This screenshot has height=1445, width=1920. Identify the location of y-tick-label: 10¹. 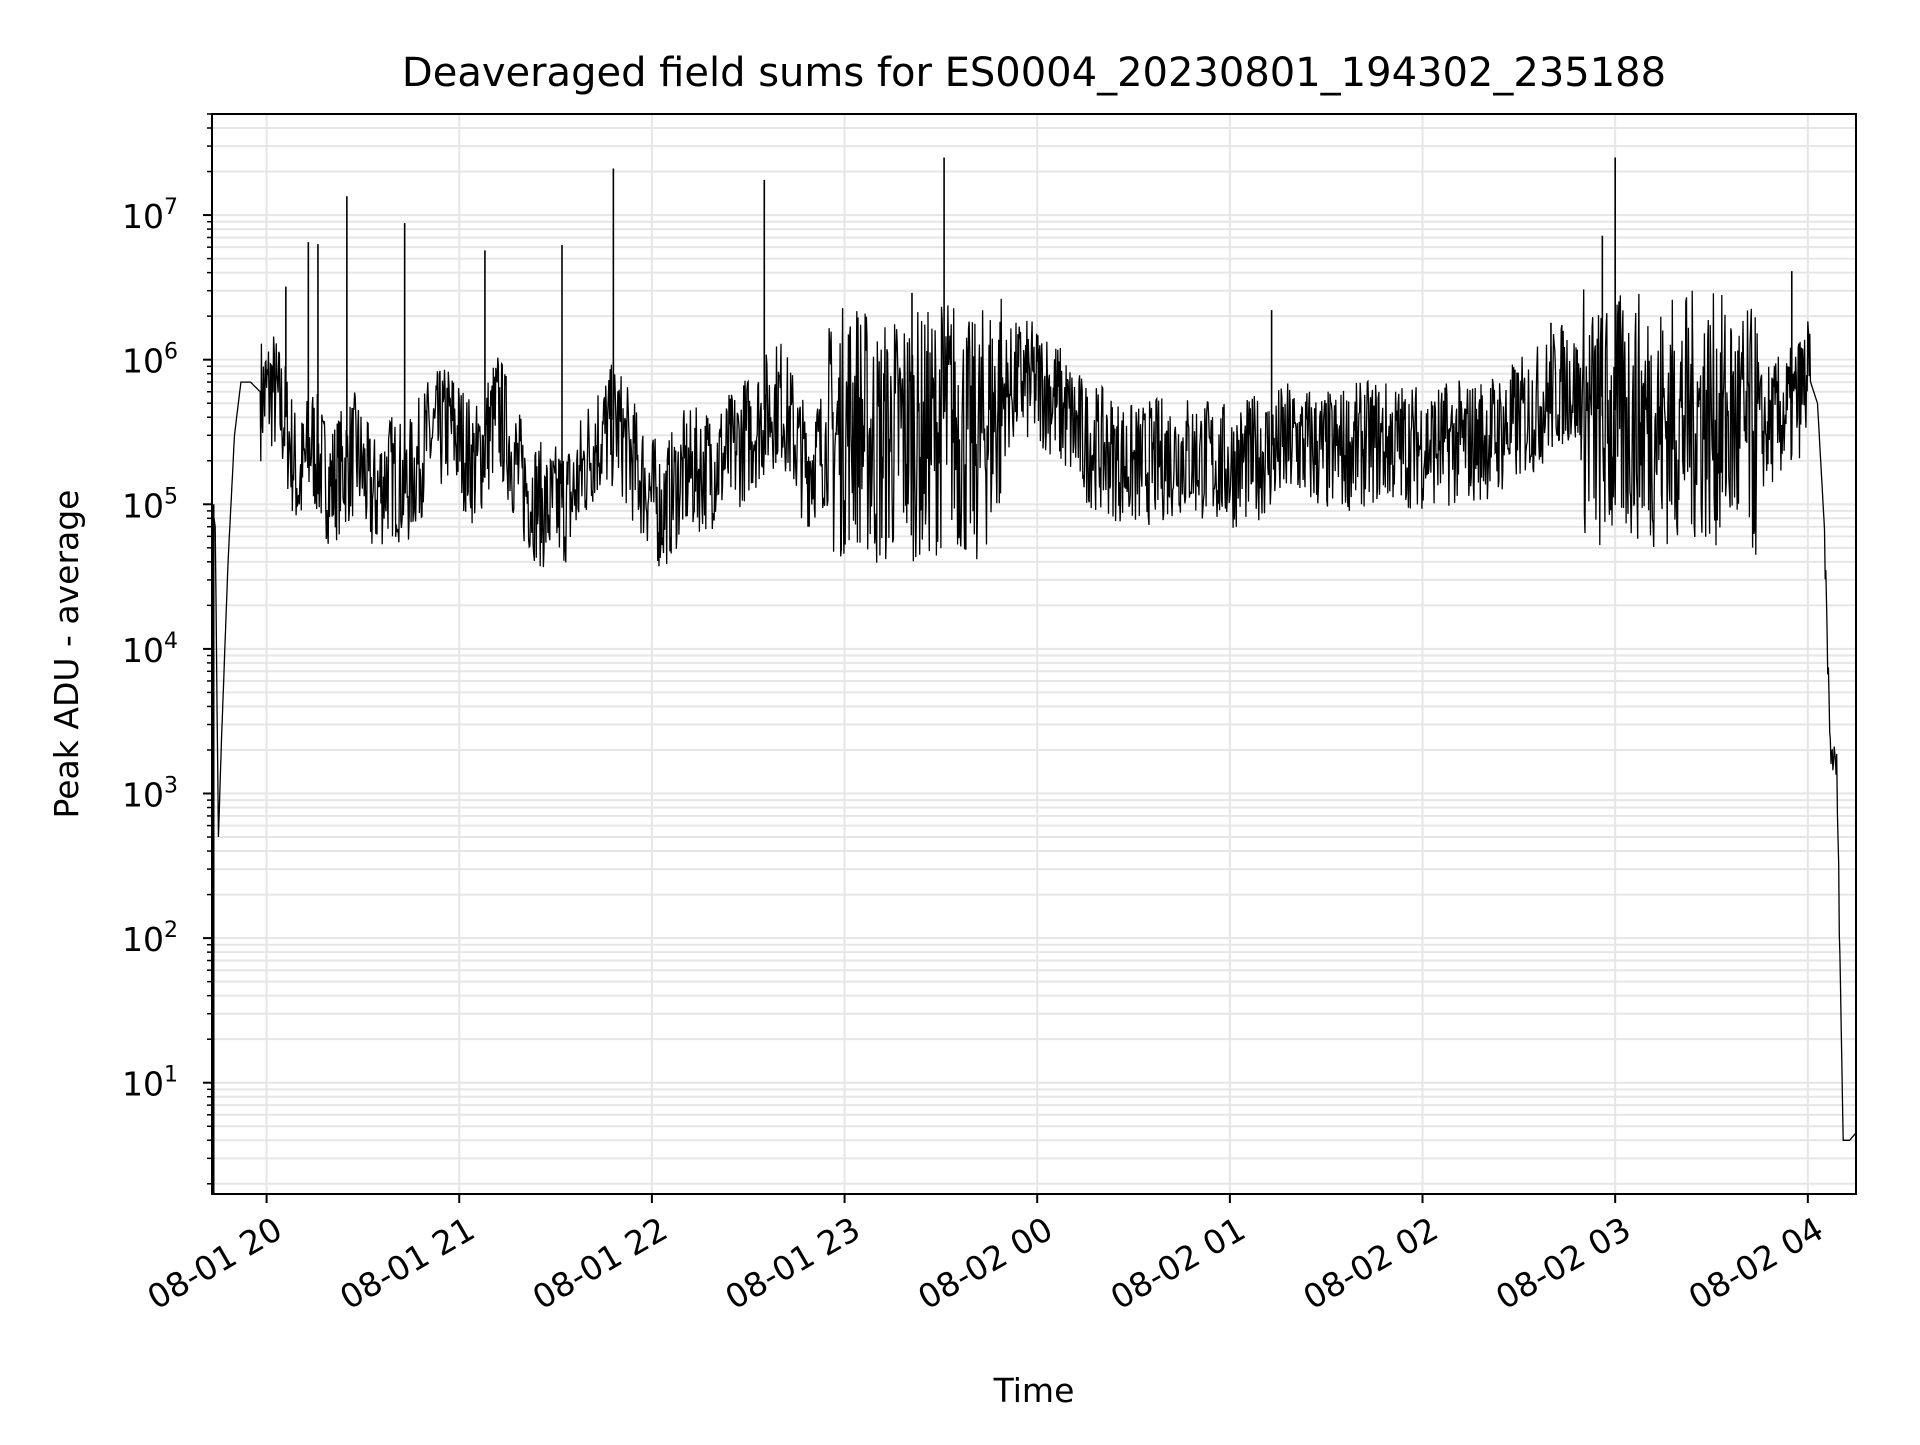
(150, 1083).